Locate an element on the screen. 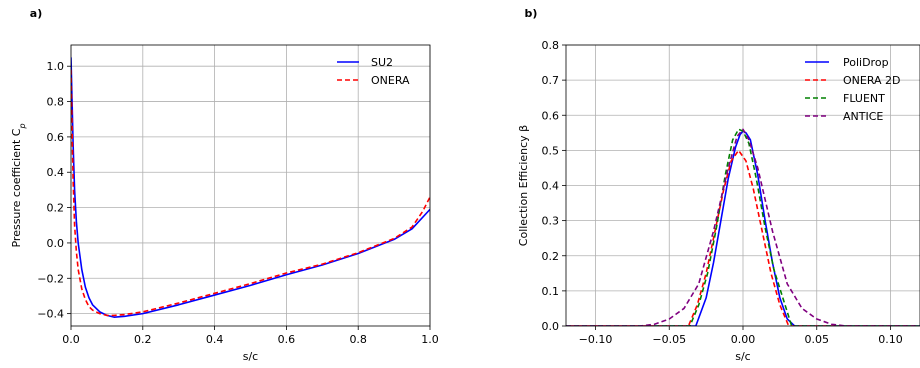 Image resolution: width=920 pixels, height=368 pixels. y-axis-label: Pressure coefficient Cp is located at coordinates (18, 185).